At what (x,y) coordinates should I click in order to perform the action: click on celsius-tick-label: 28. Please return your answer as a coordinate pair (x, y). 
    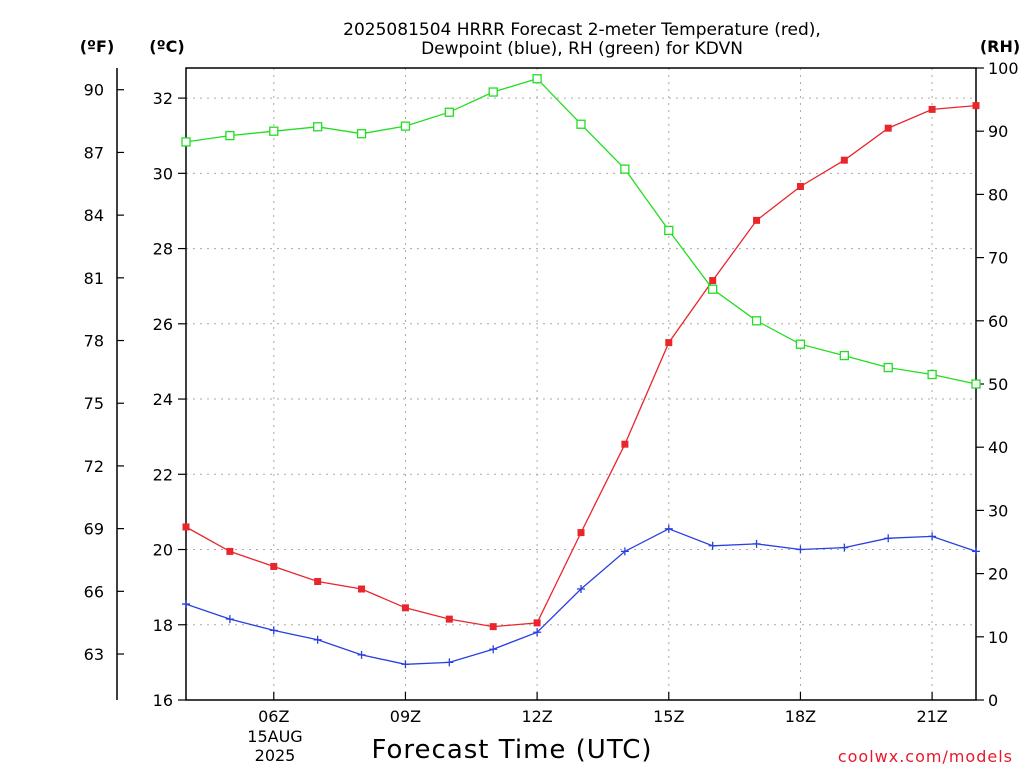
    Looking at the image, I should click on (163, 249).